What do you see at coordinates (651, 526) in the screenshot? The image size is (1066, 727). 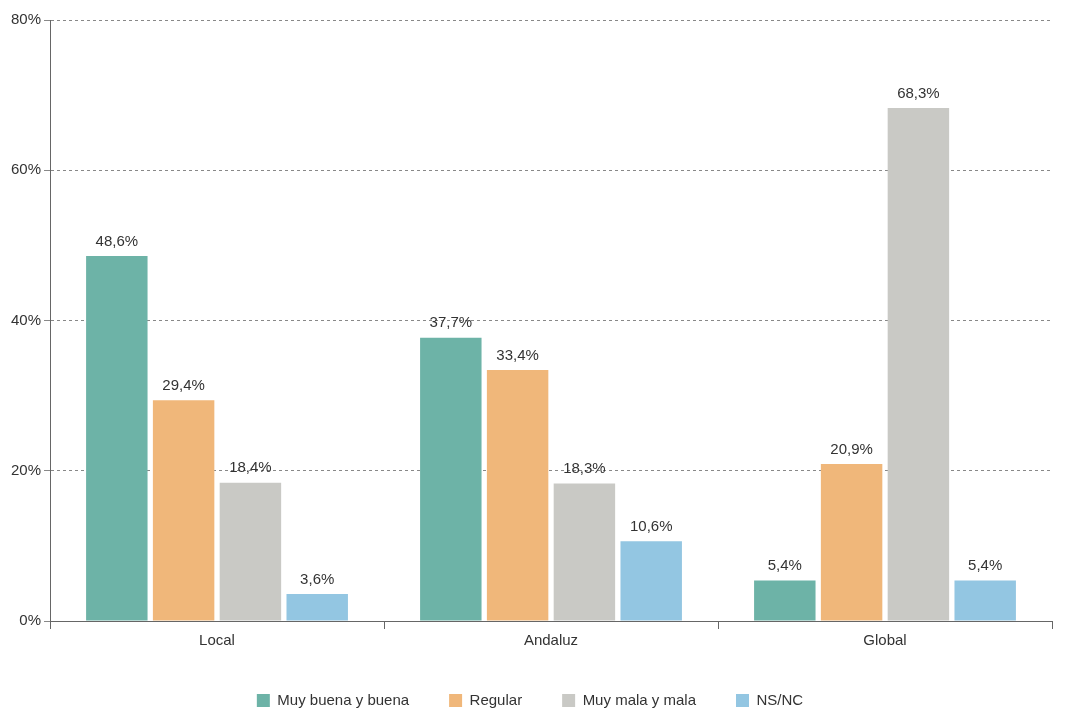 I see `data-label: 10,6%` at bounding box center [651, 526].